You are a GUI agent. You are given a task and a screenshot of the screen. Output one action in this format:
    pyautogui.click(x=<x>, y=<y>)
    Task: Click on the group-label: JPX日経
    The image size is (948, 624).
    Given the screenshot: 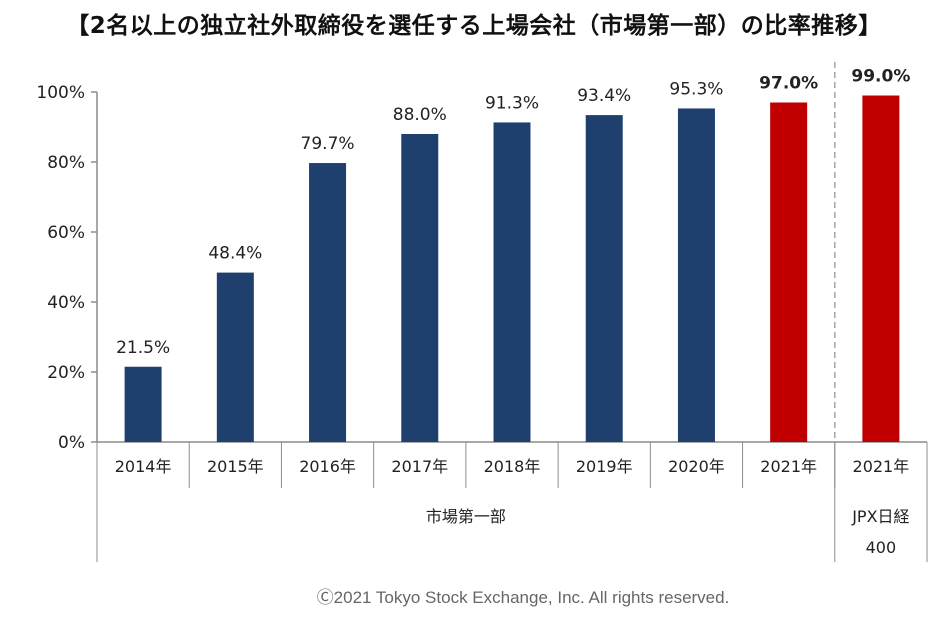 What is the action you would take?
    pyautogui.click(x=880, y=516)
    